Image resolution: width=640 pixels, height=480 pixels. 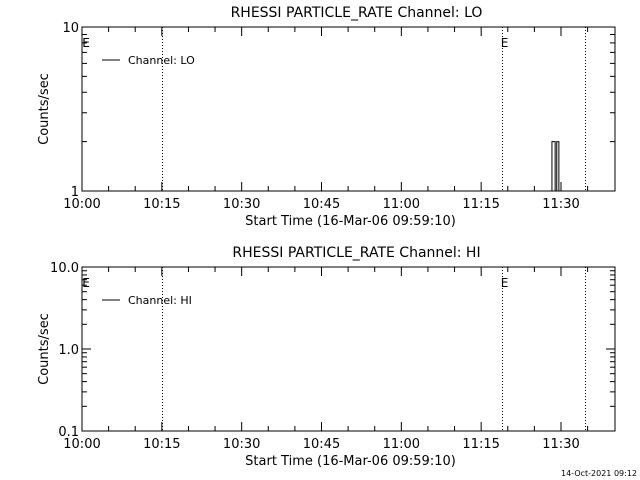 What do you see at coordinates (555, 166) in the screenshot?
I see `series-line` at bounding box center [555, 166].